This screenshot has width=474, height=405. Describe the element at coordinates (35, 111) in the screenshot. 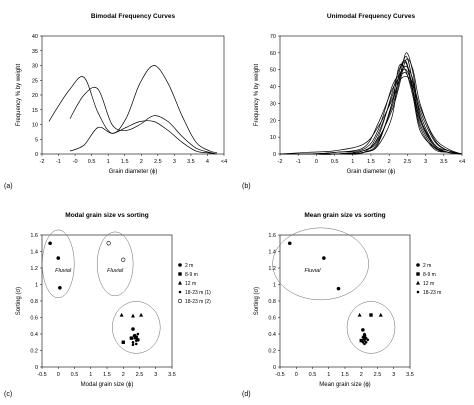

I see `y-tick-label: 15` at that location.